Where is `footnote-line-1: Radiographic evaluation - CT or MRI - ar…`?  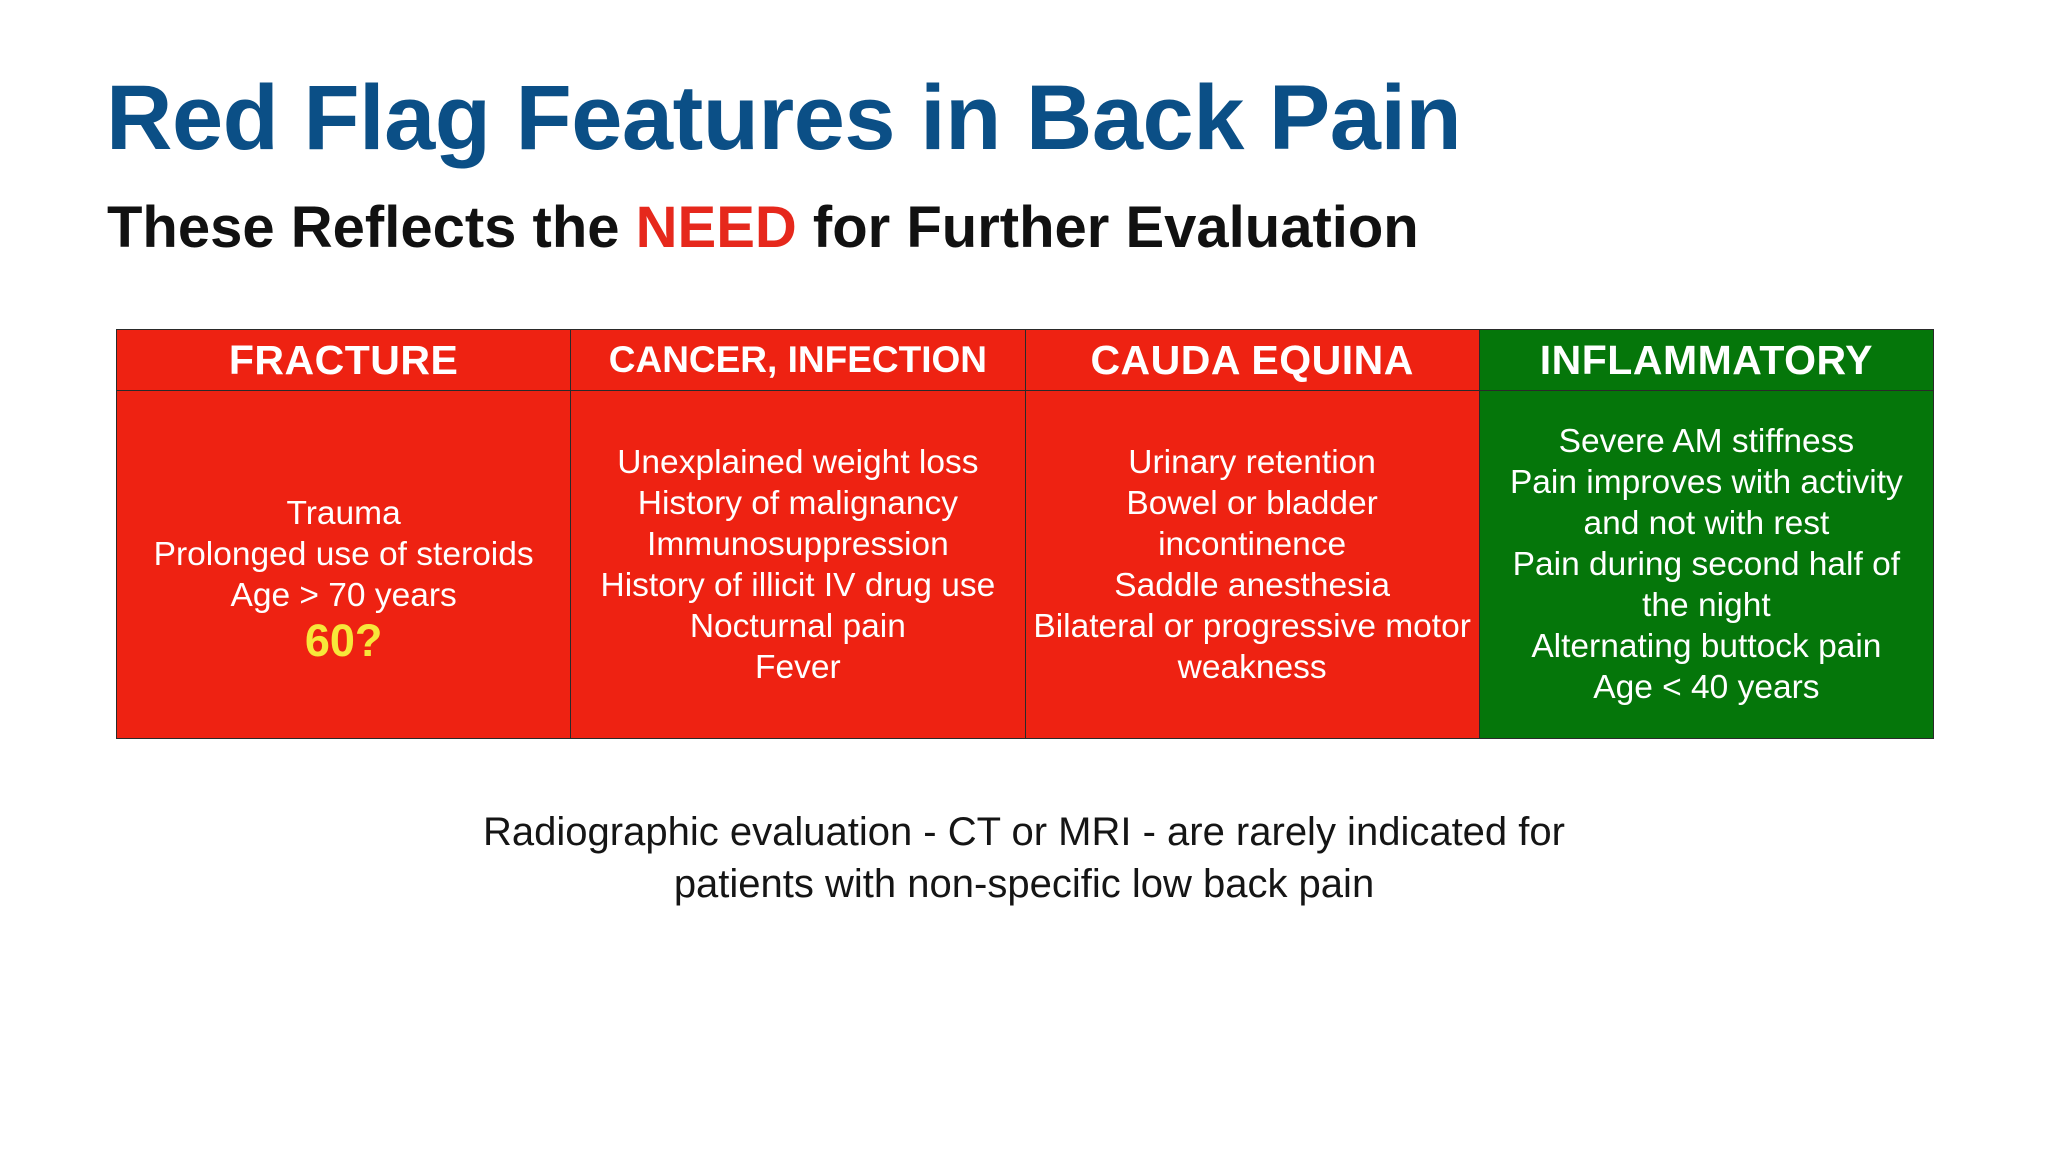 footnote-line-1: Radiographic evaluation - CT or MRI - ar… is located at coordinates (1024, 832).